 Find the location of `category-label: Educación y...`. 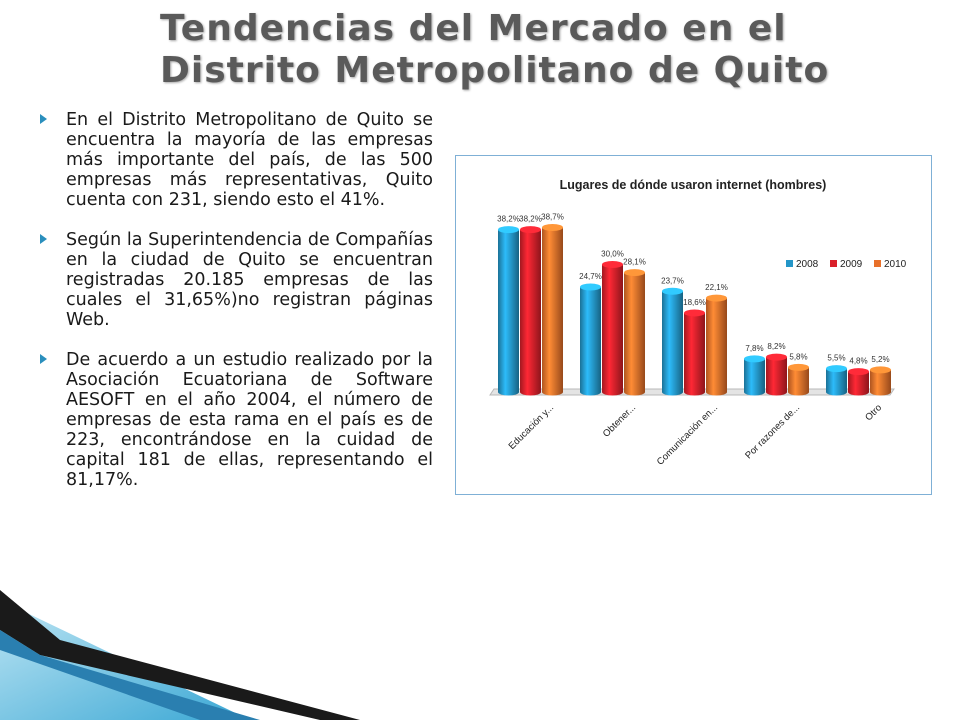

category-label: Educación y... is located at coordinates (531, 426).